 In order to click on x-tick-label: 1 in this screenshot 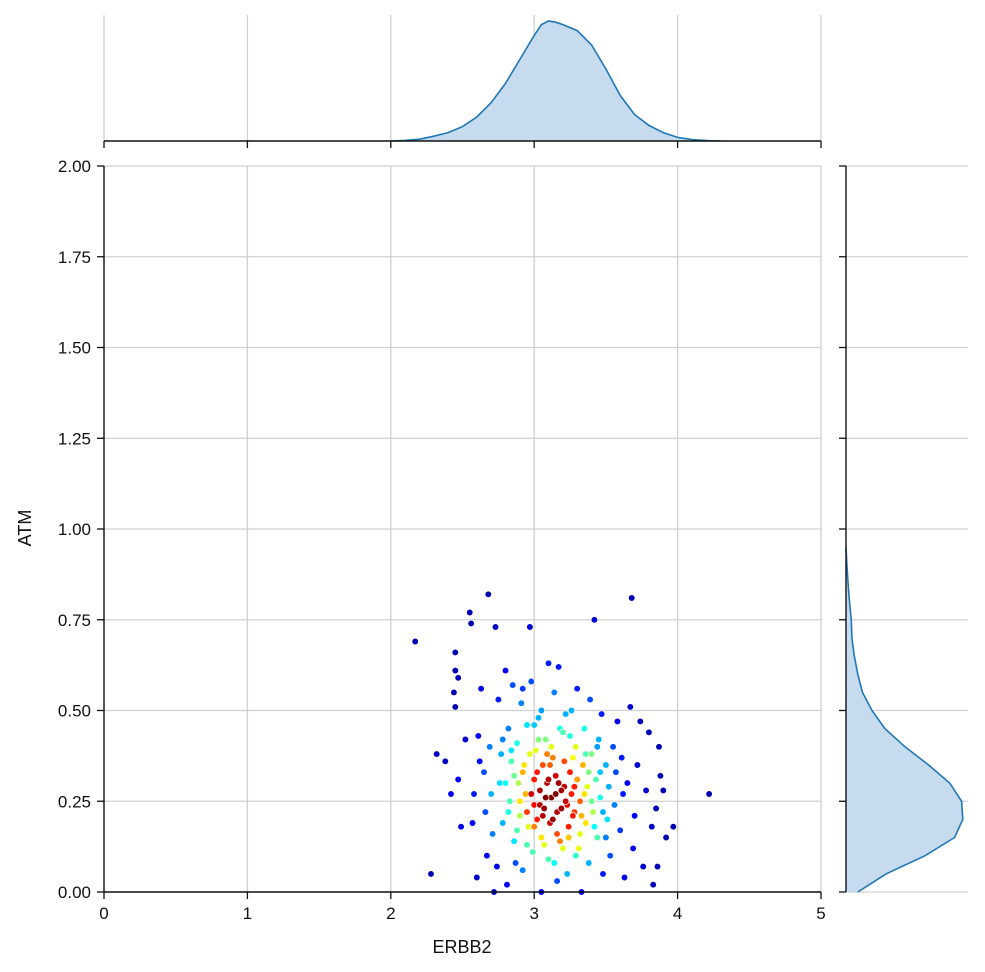, I will do `click(247, 913)`.